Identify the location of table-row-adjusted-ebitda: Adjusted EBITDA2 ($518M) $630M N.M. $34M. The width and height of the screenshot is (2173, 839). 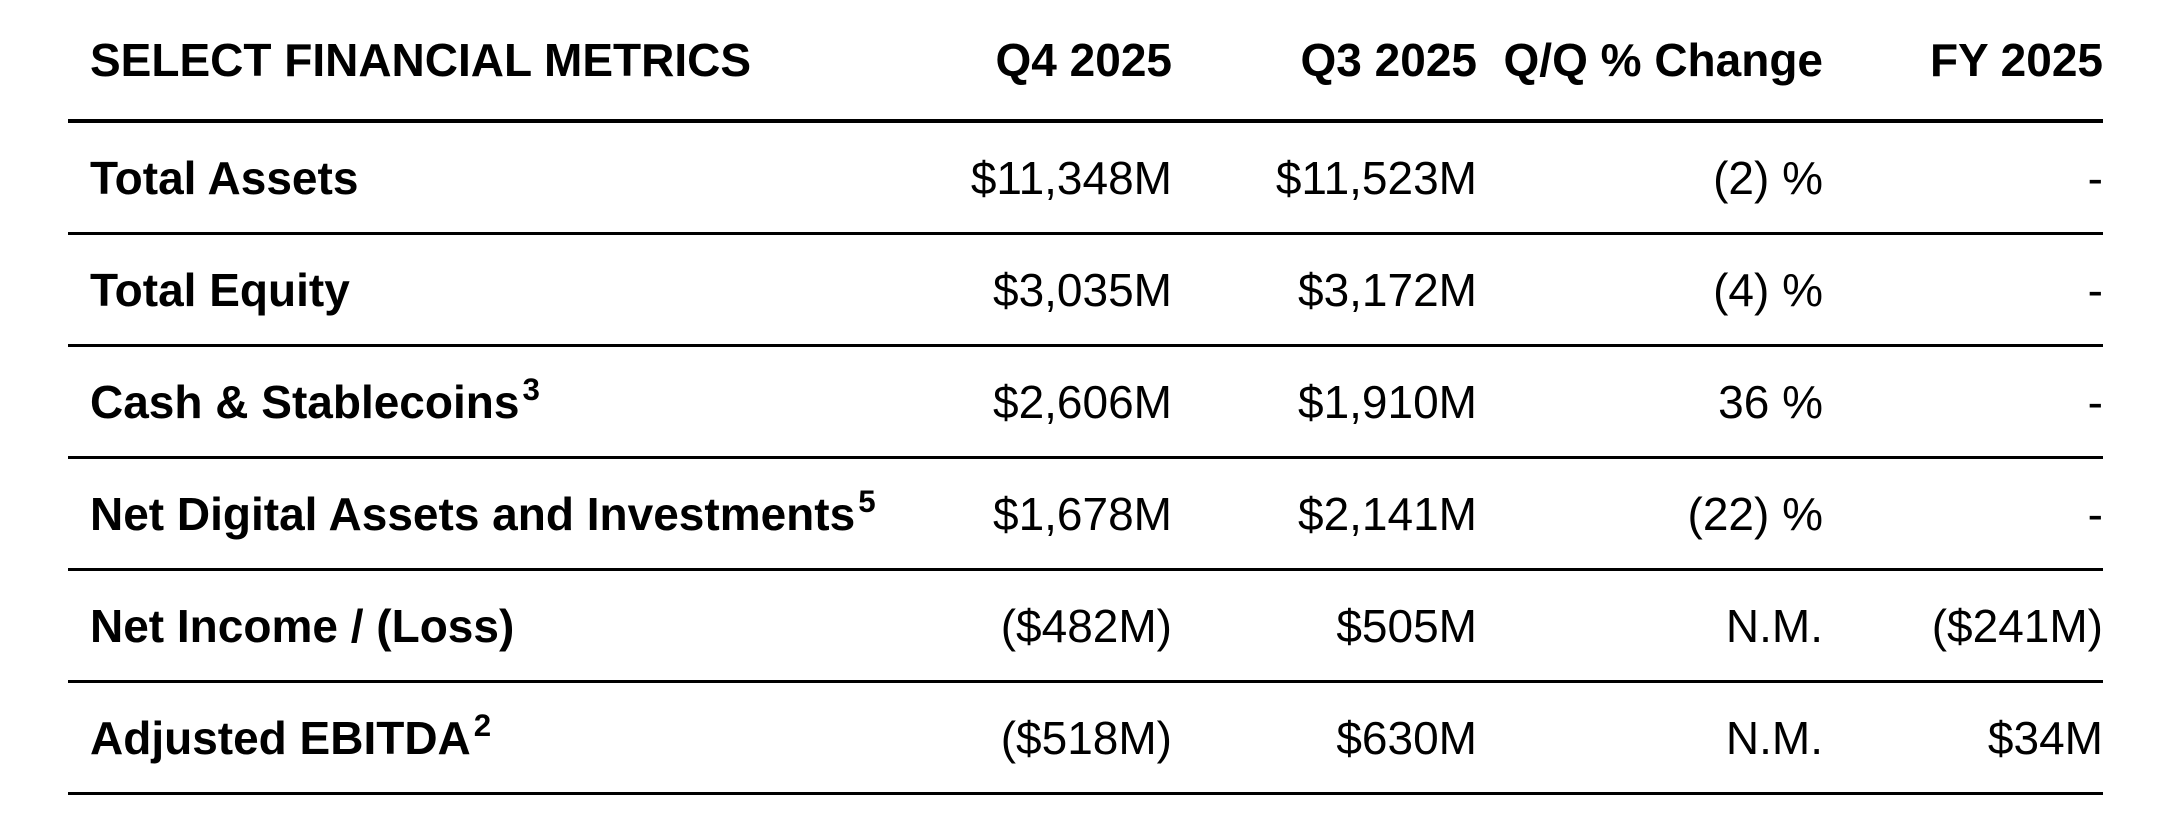
(1085, 739).